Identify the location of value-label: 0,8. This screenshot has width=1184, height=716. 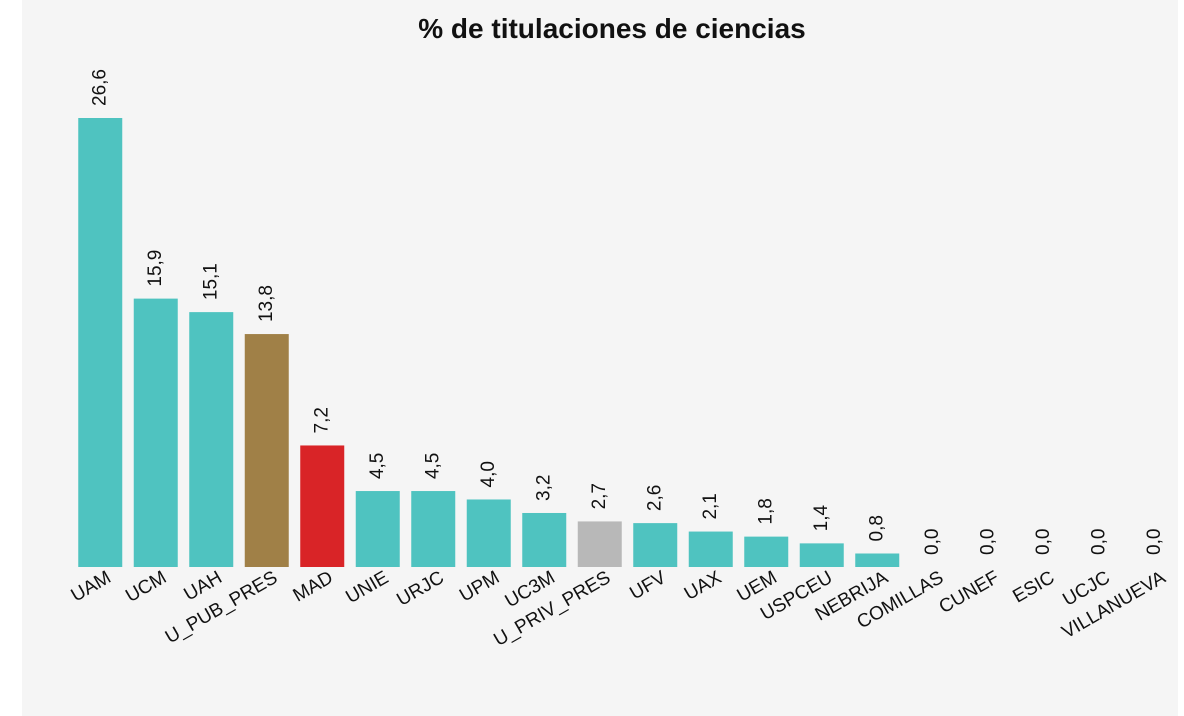
(876, 528).